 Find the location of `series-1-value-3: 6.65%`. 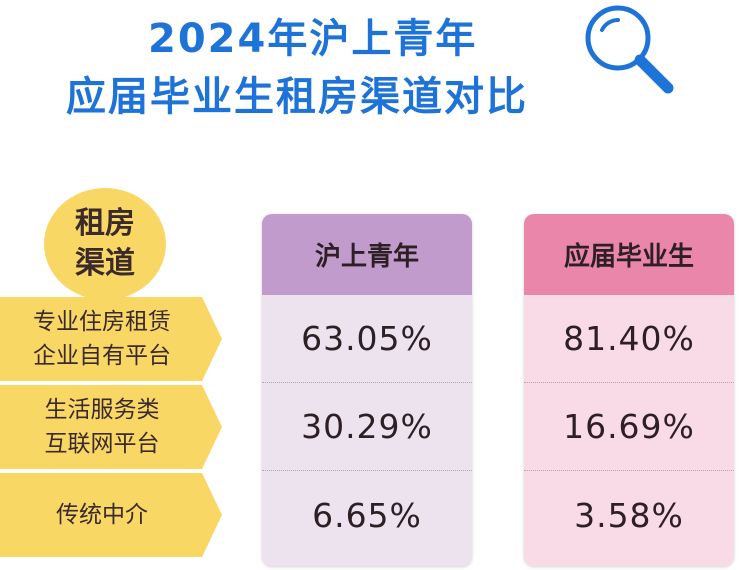

series-1-value-3: 6.65% is located at coordinates (367, 515).